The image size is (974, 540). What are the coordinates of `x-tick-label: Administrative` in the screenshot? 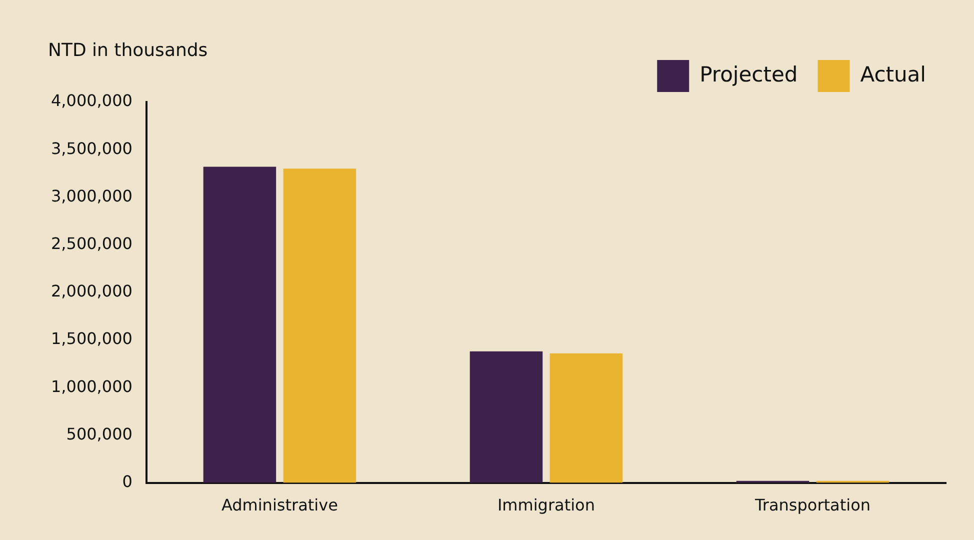 It's located at (279, 505).